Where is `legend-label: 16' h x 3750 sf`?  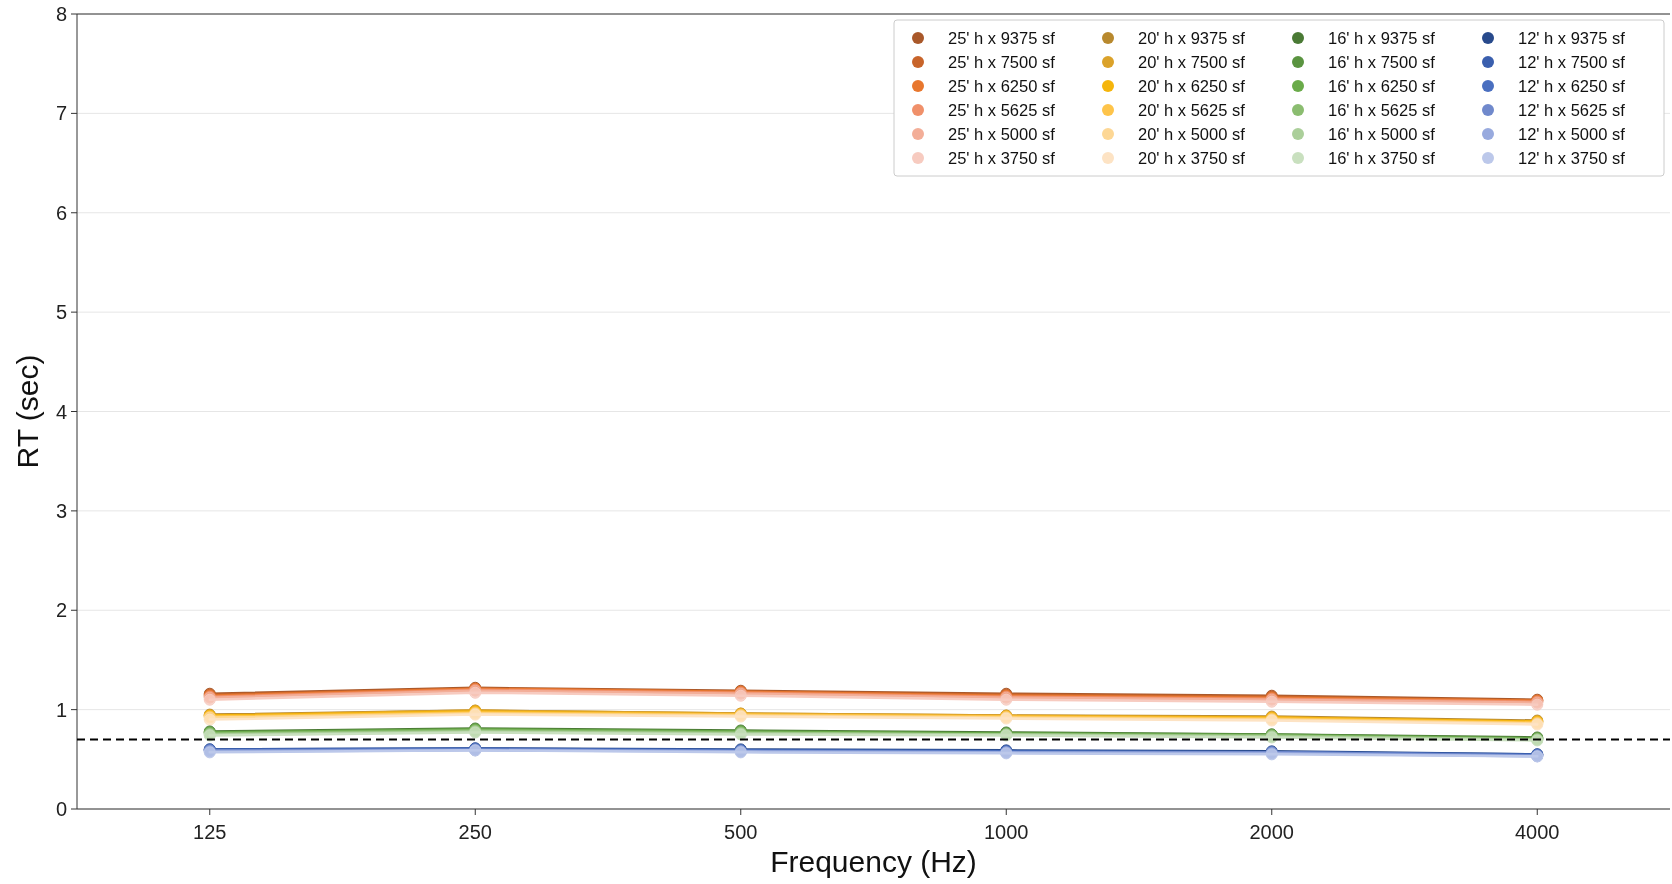
legend-label: 16' h x 3750 sf is located at coordinates (1382, 157).